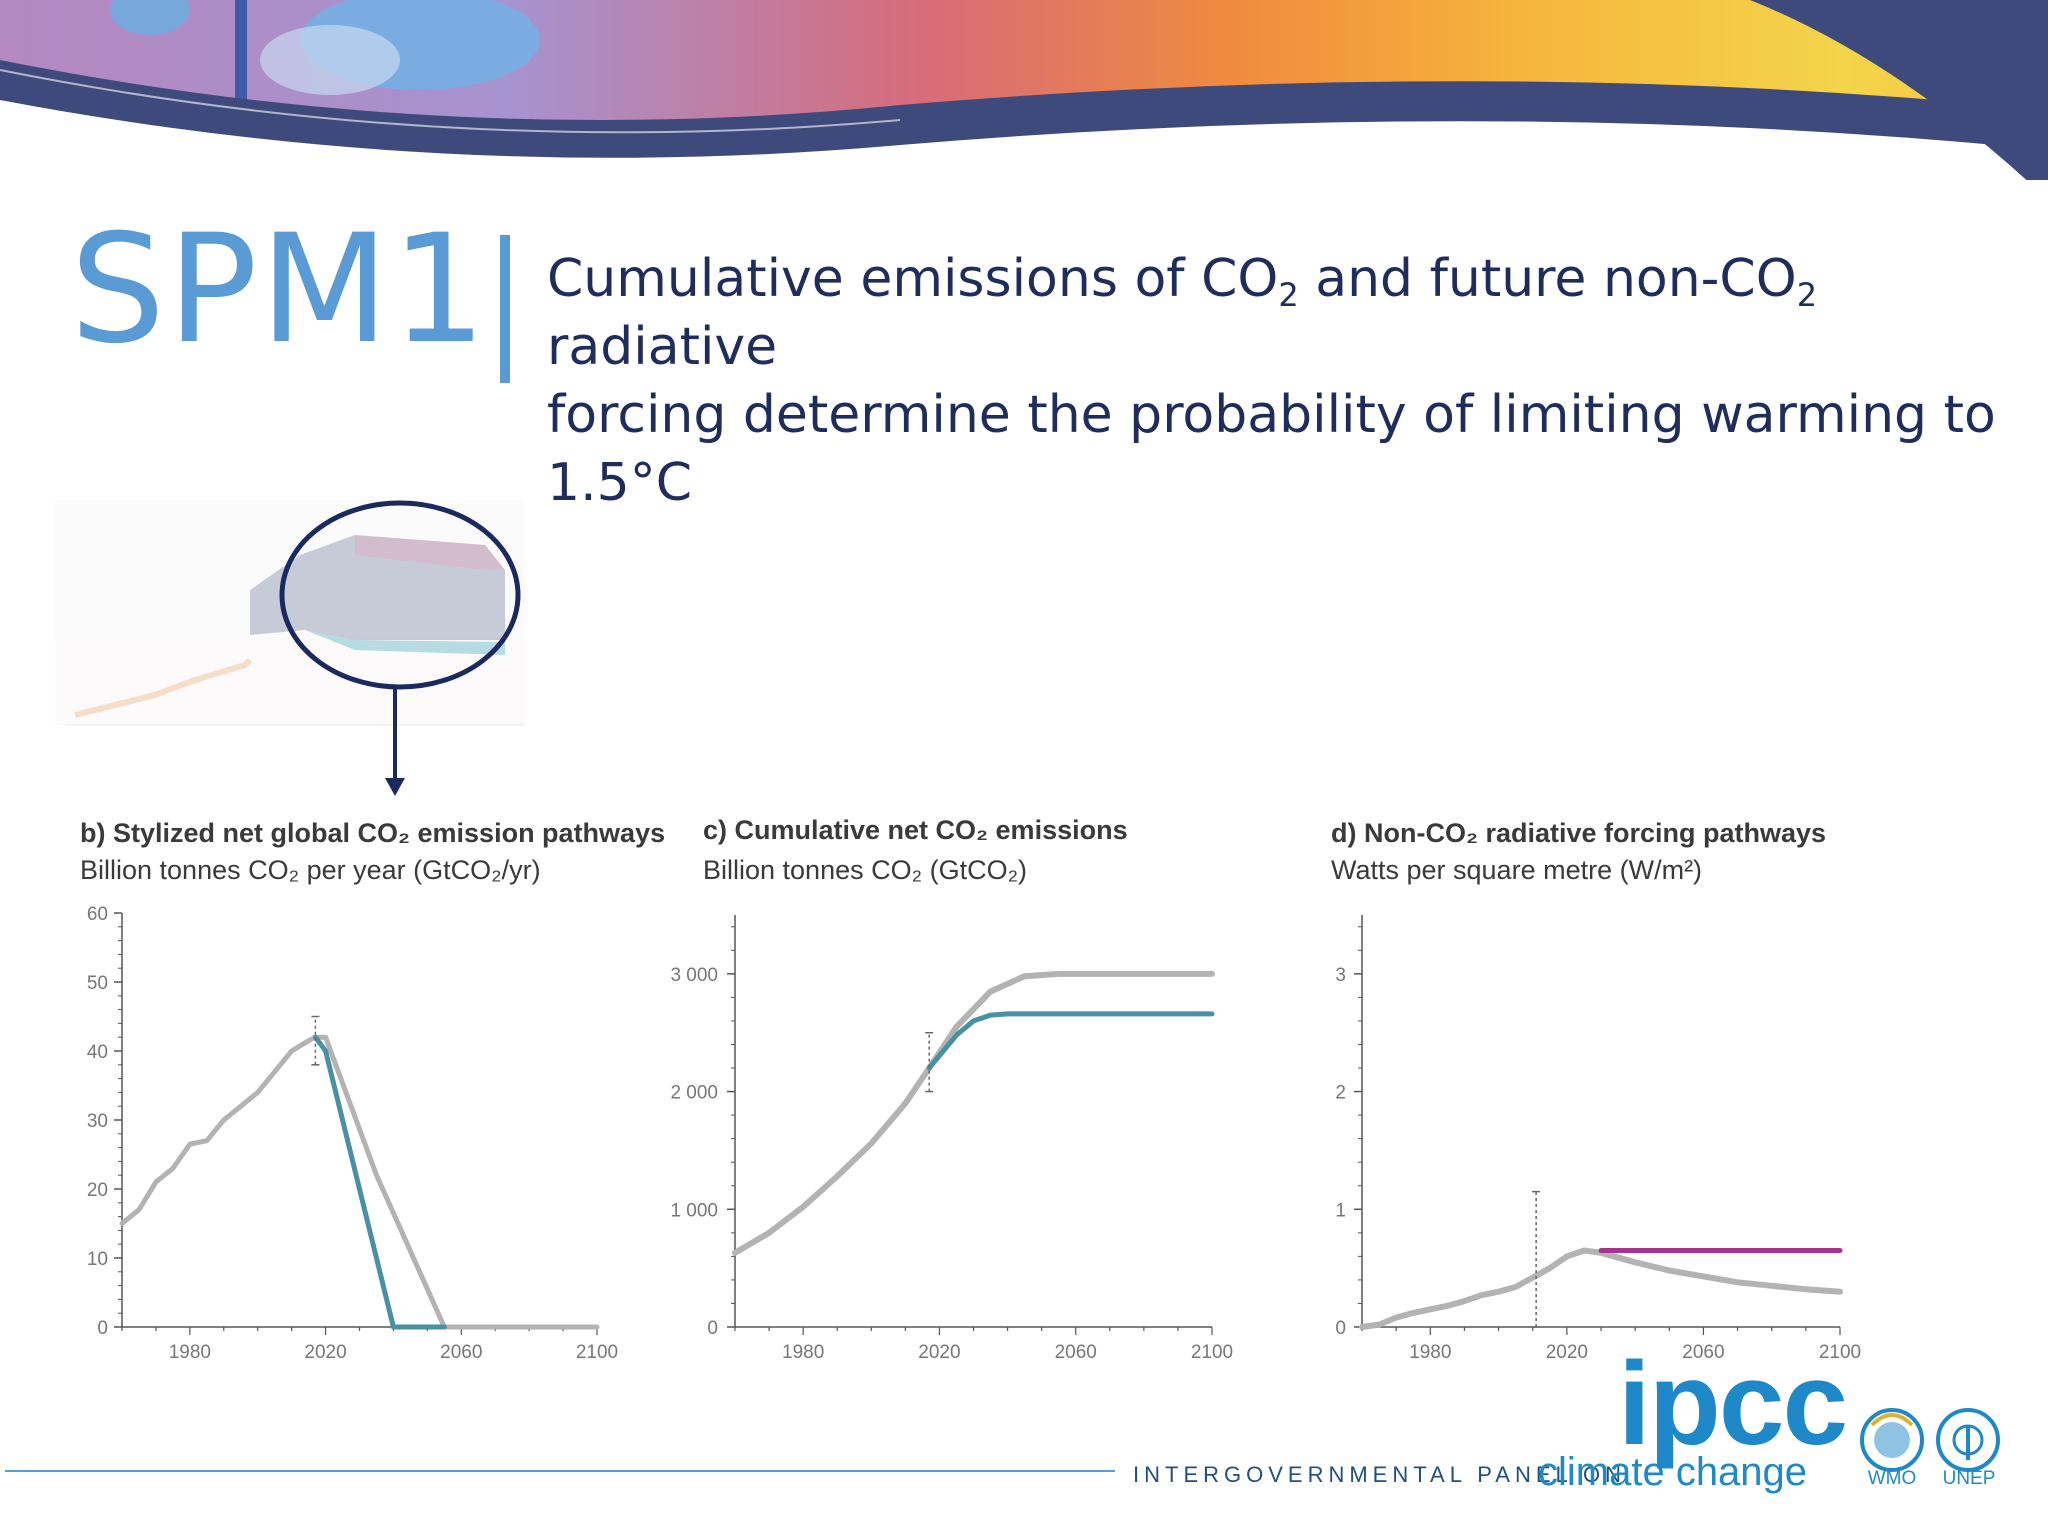 The image size is (2048, 1536). Describe the element at coordinates (1673, 1472) in the screenshot. I see `climate-change-logo-text: climate change` at that location.